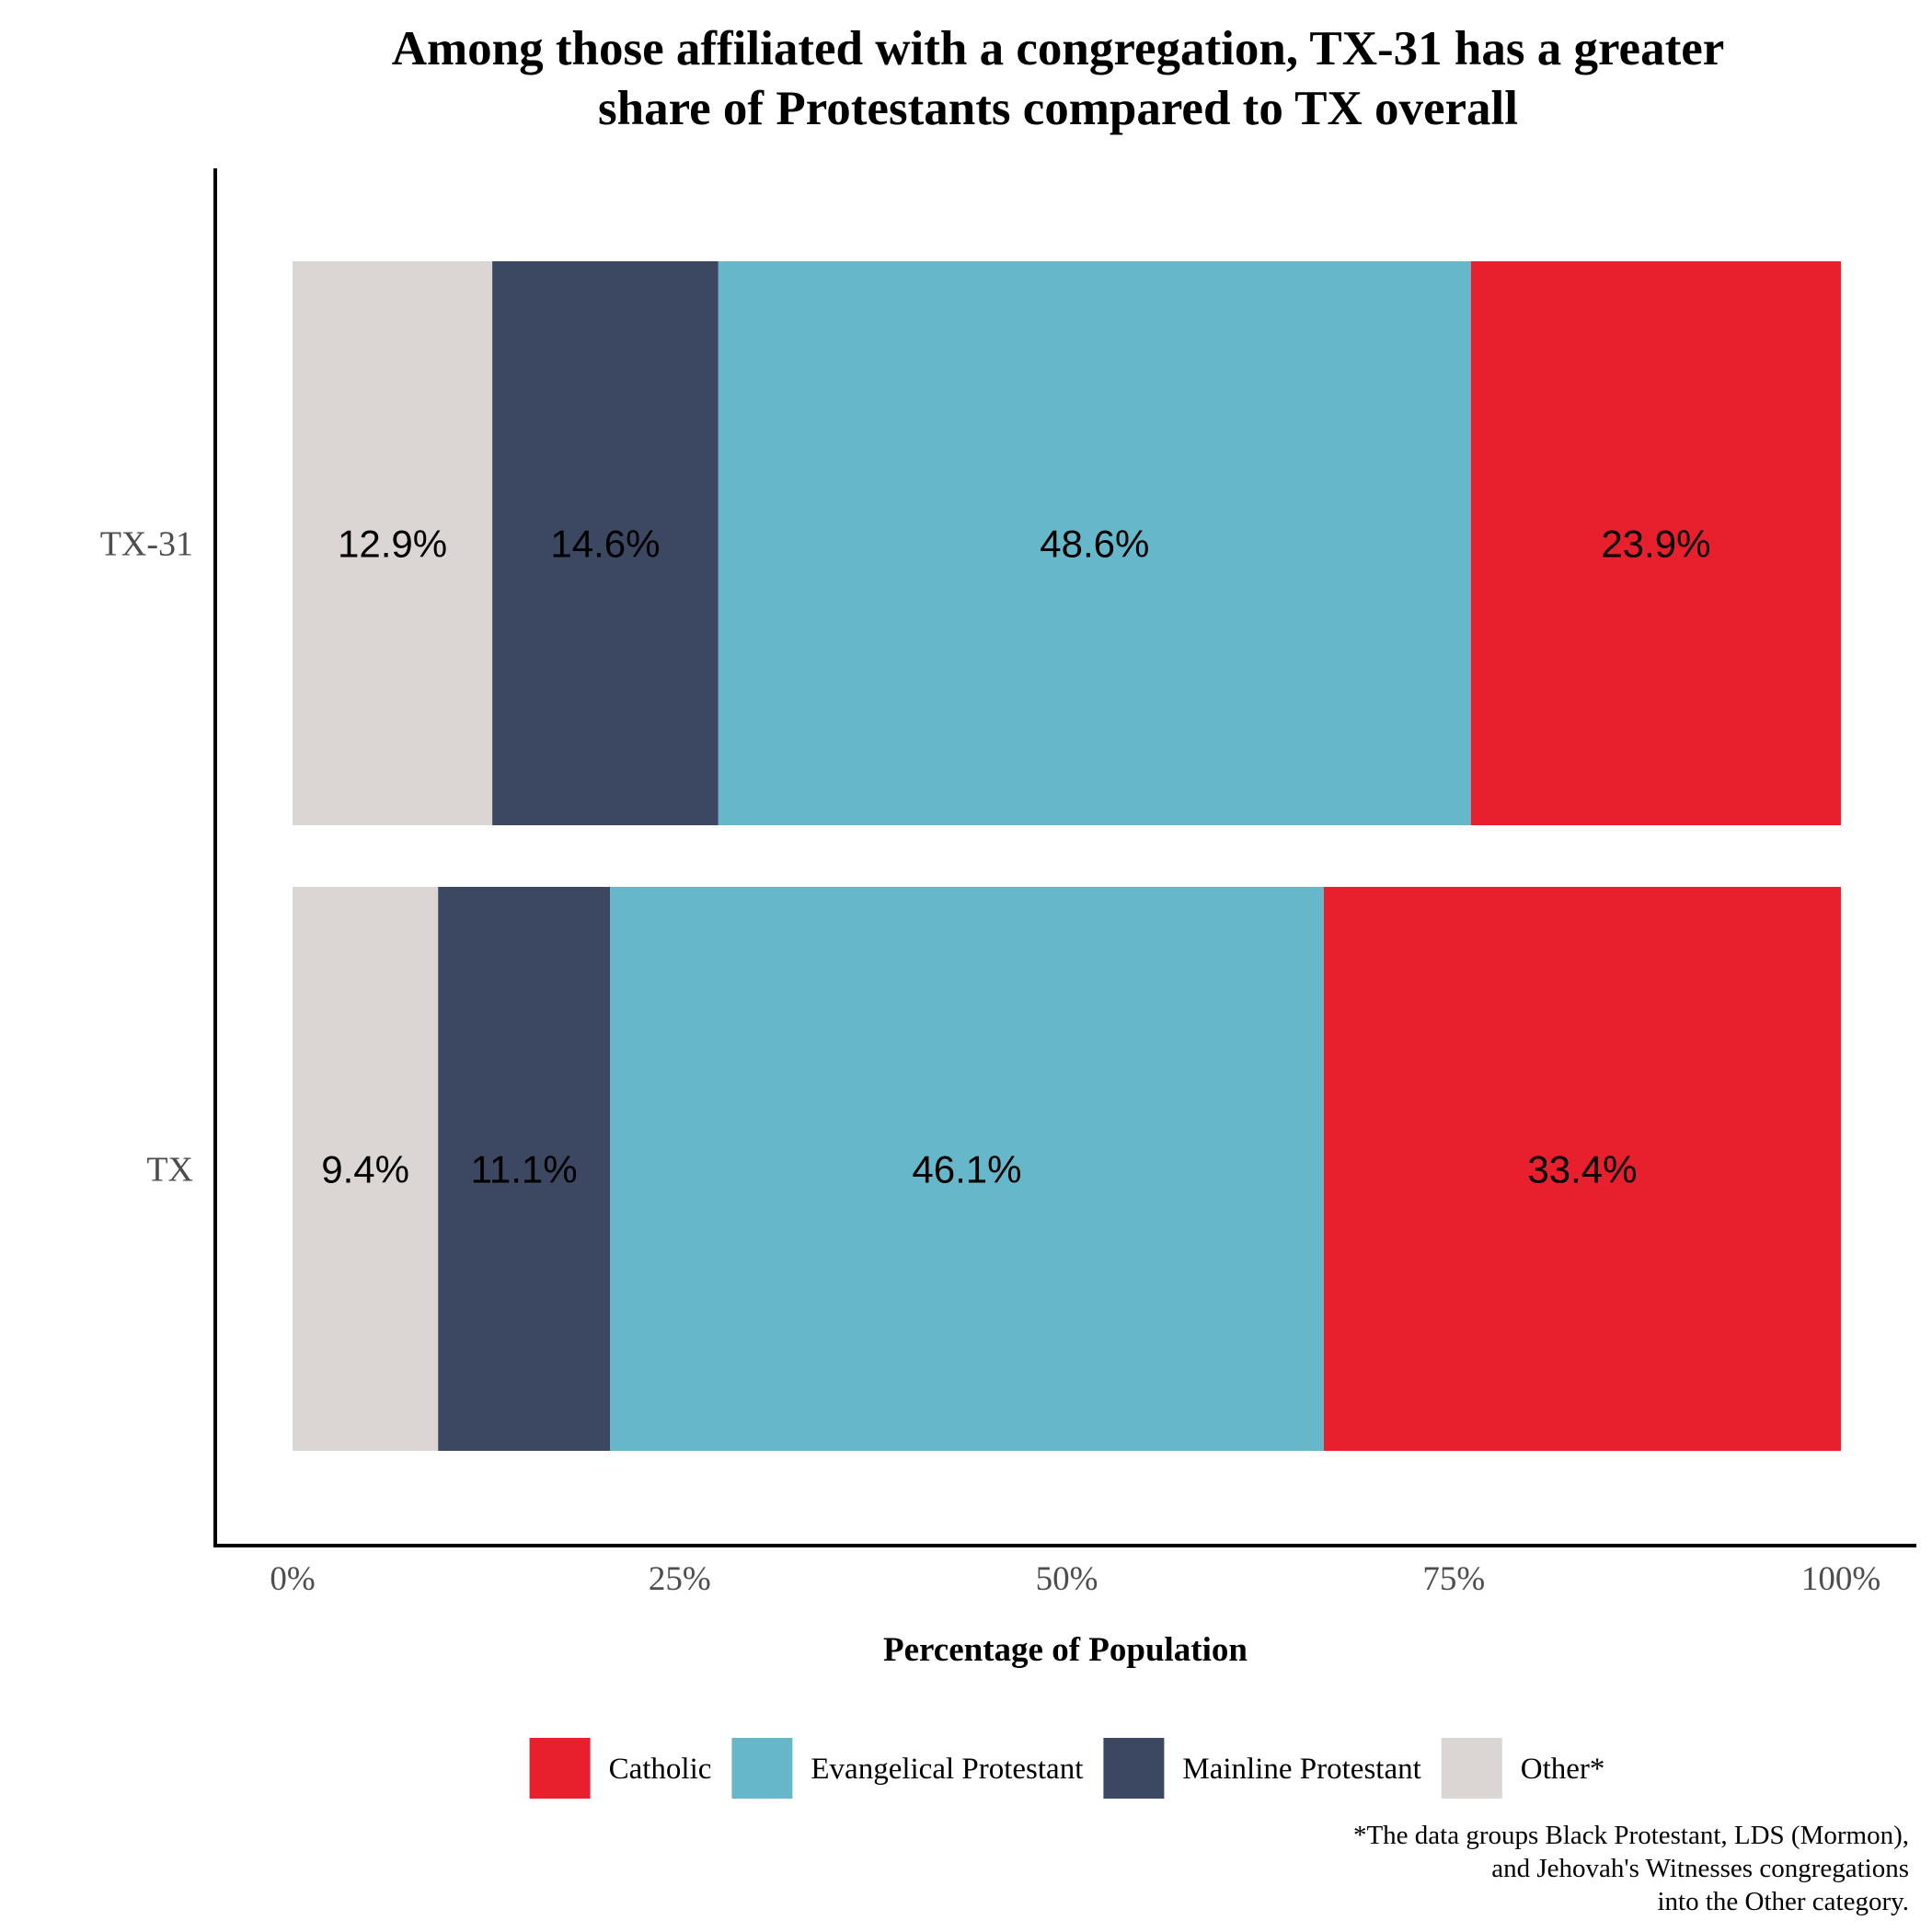  Describe the element at coordinates (660, 1769) in the screenshot. I see `legend-label-catholic: Catholic` at that location.